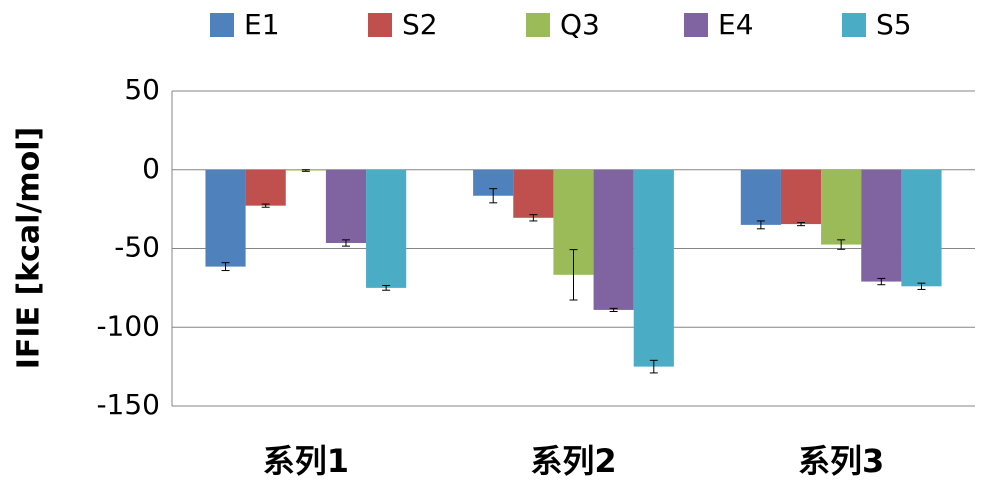 Image resolution: width=993 pixels, height=499 pixels. Describe the element at coordinates (151, 168) in the screenshot. I see `y-tick-label: 0` at that location.